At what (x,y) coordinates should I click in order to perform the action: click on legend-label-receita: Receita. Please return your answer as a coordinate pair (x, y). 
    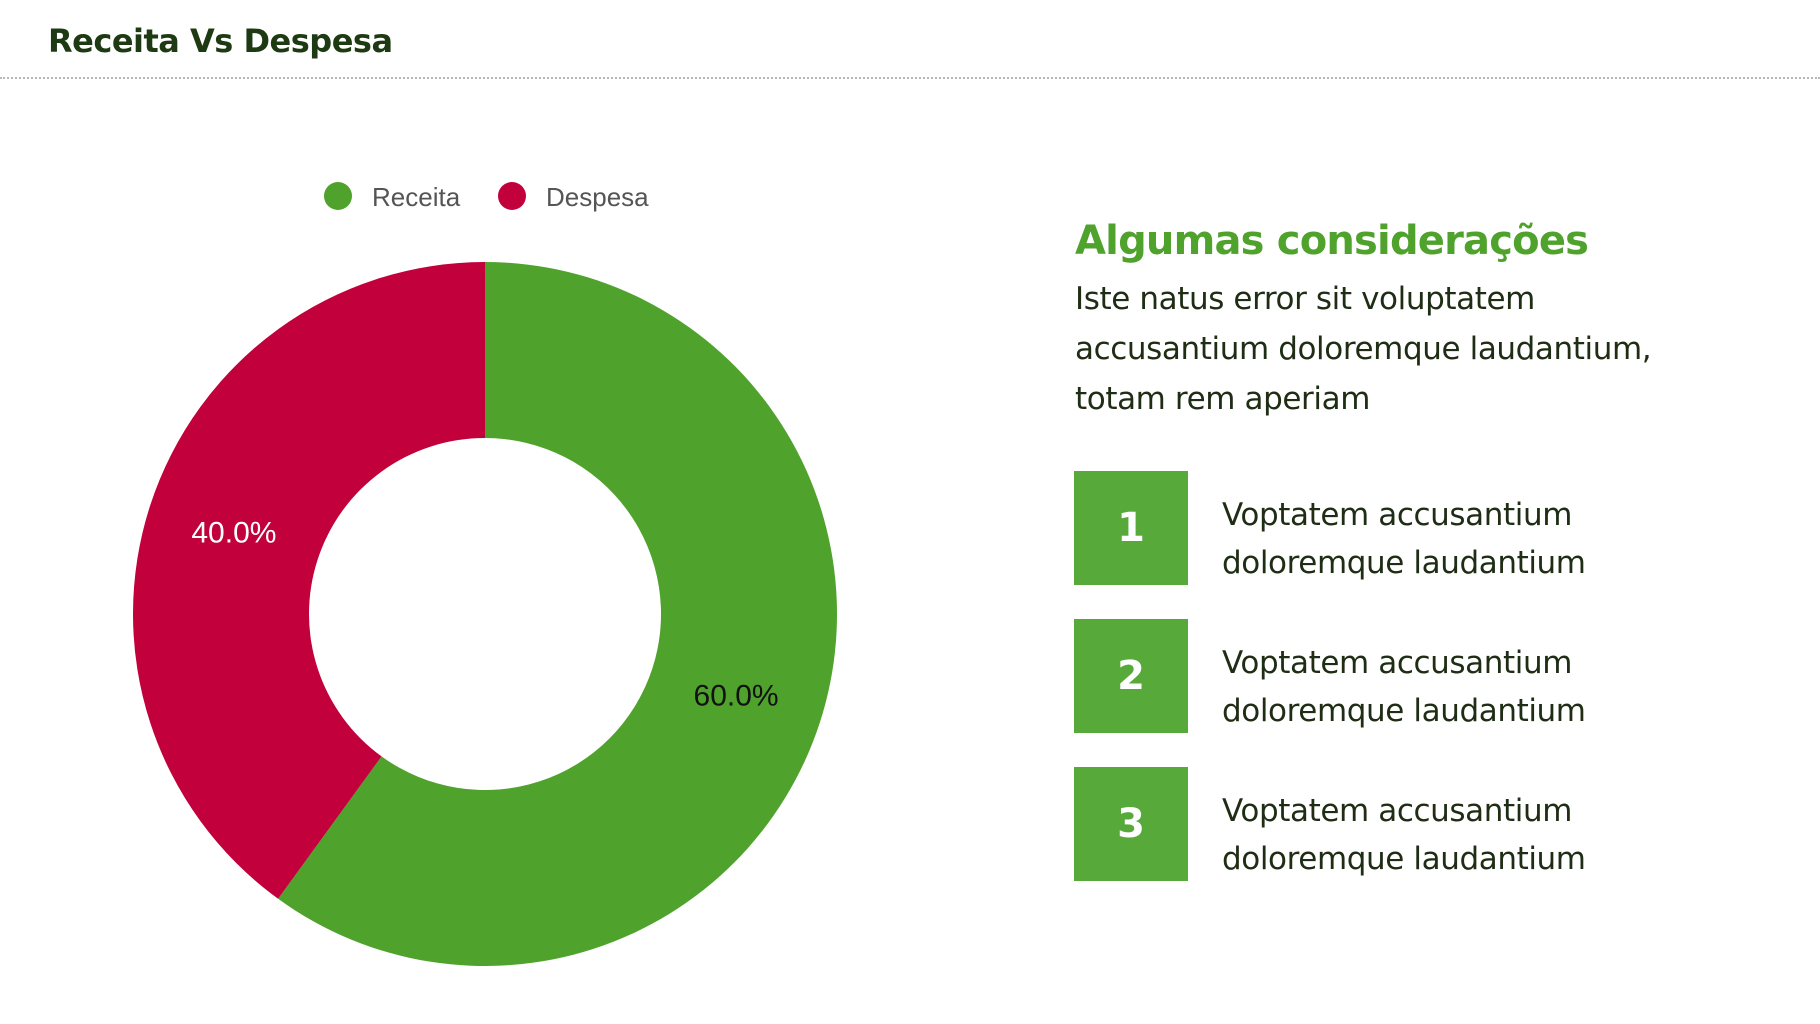
    Looking at the image, I should click on (416, 197).